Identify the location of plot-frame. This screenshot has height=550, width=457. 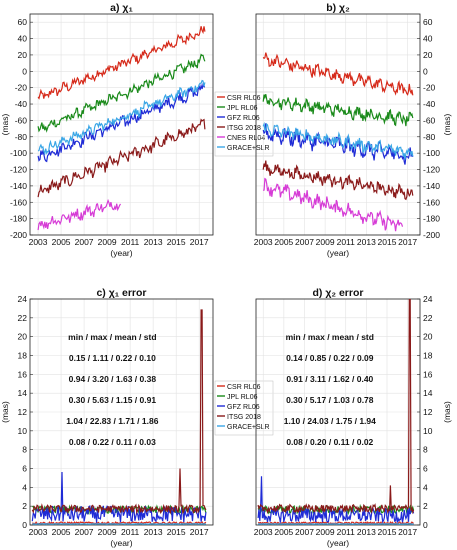
(338, 124).